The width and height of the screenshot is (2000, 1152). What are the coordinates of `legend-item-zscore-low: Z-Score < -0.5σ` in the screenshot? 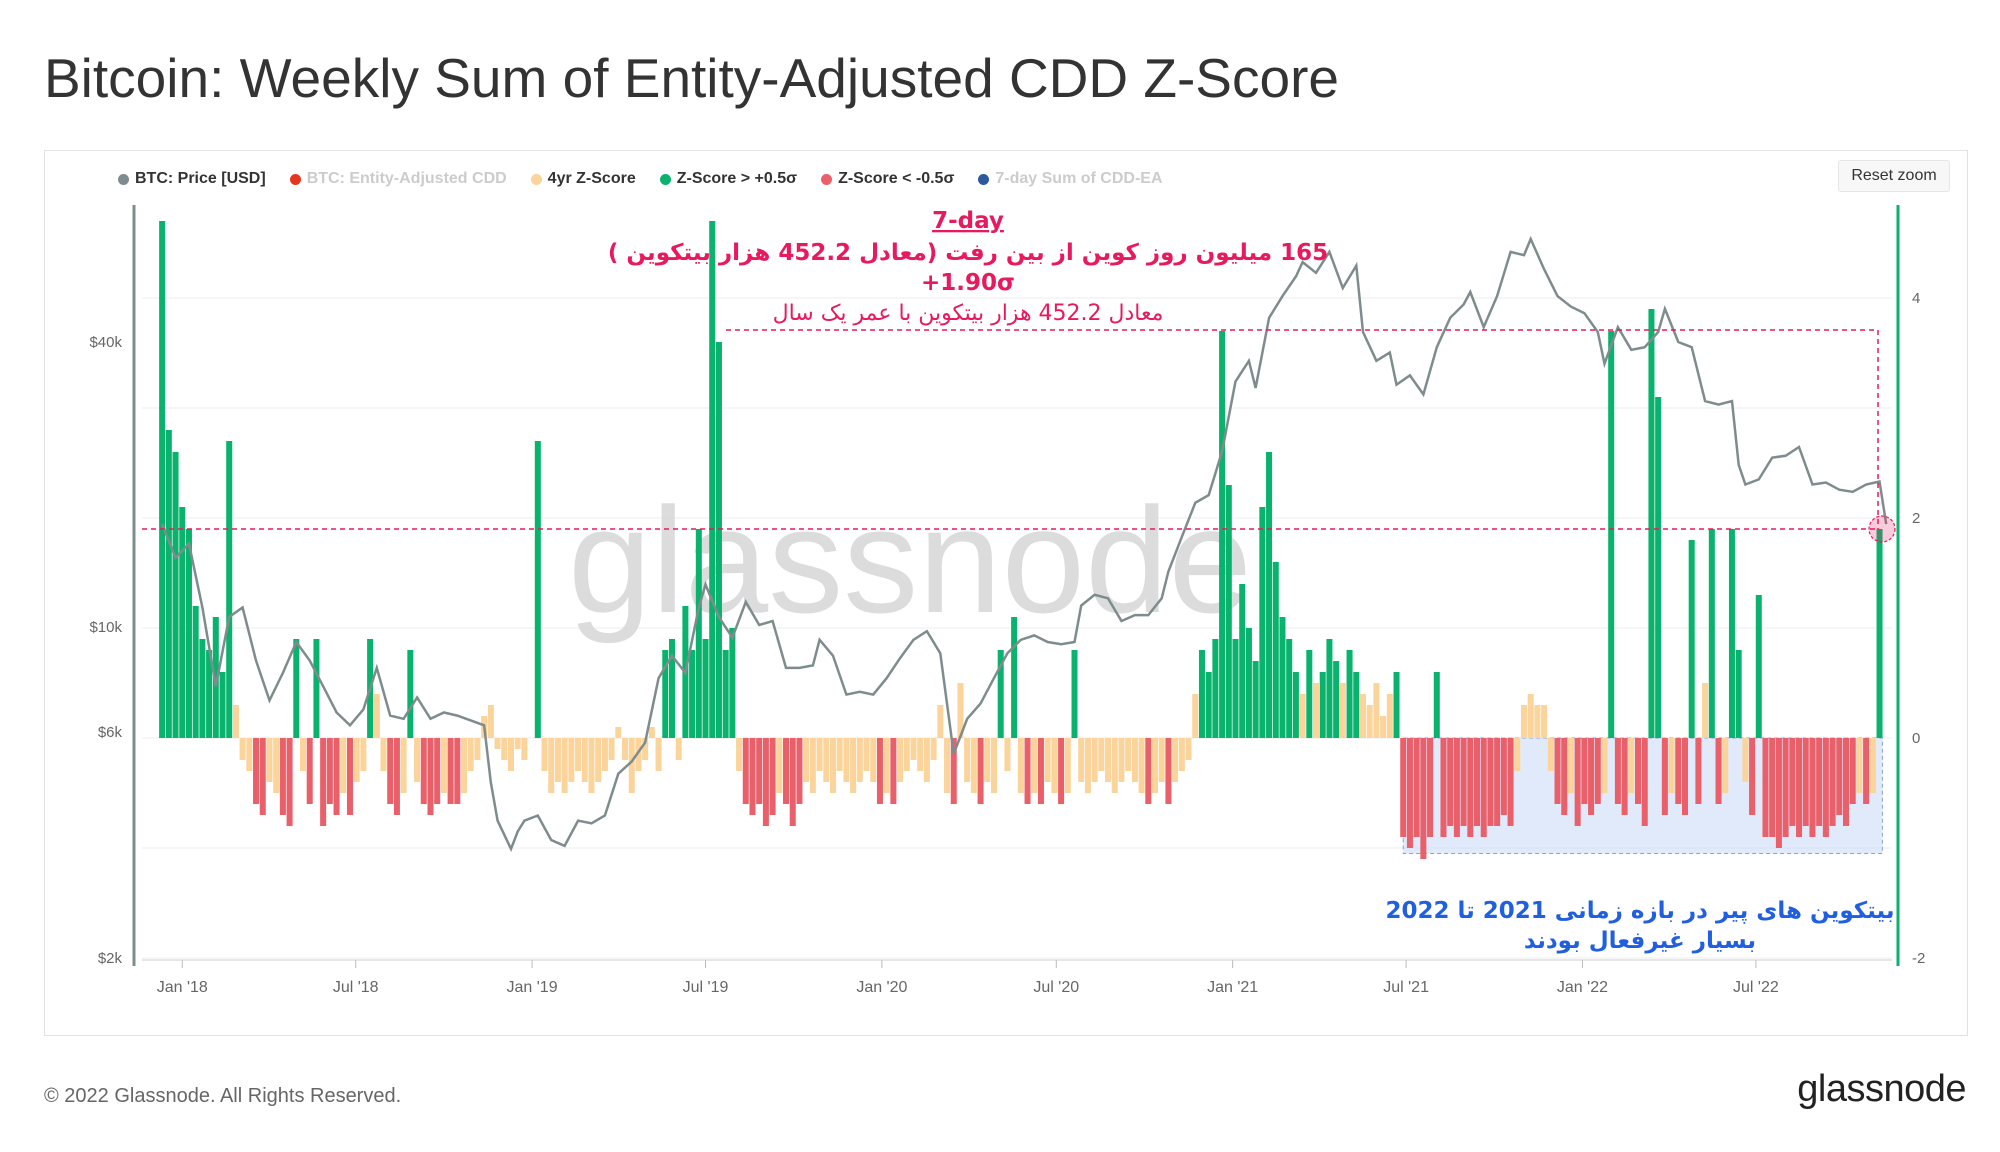 It's located at (887, 179).